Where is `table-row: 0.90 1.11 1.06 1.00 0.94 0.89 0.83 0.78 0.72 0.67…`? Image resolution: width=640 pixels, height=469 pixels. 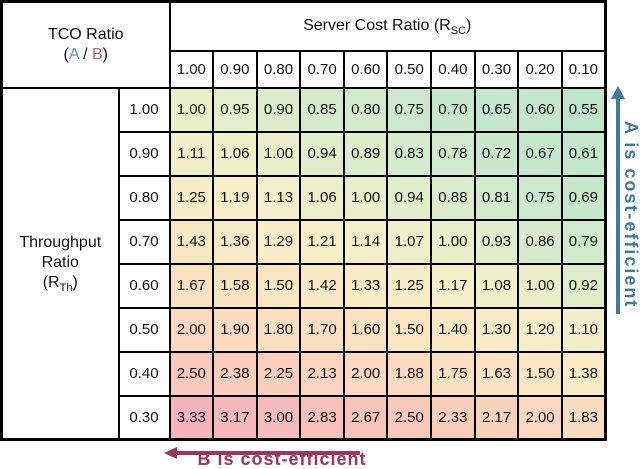
table-row: 0.90 1.11 1.06 1.00 0.94 0.89 0.83 0.78 0.72 0.67… is located at coordinates (304, 153).